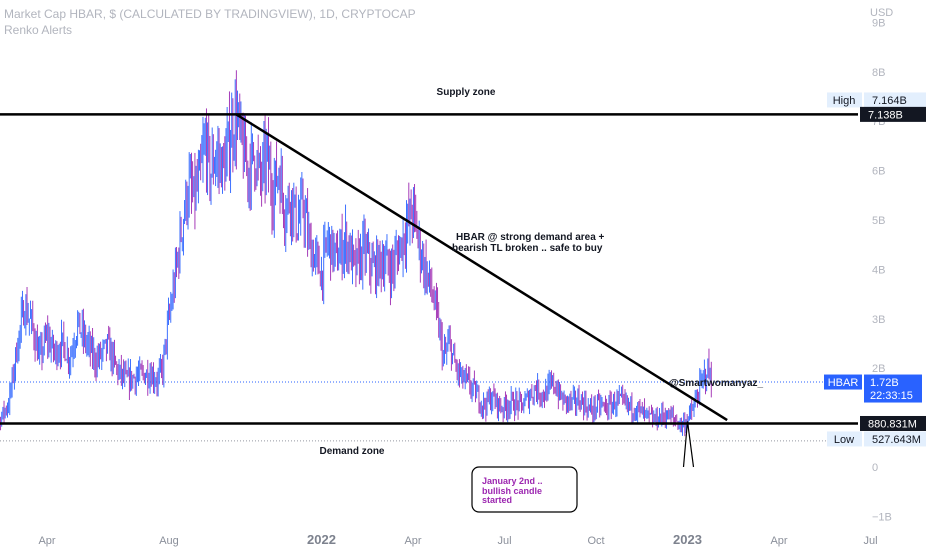 This screenshot has width=932, height=550. I want to click on demand-zone-label: Demand zone, so click(351, 451).